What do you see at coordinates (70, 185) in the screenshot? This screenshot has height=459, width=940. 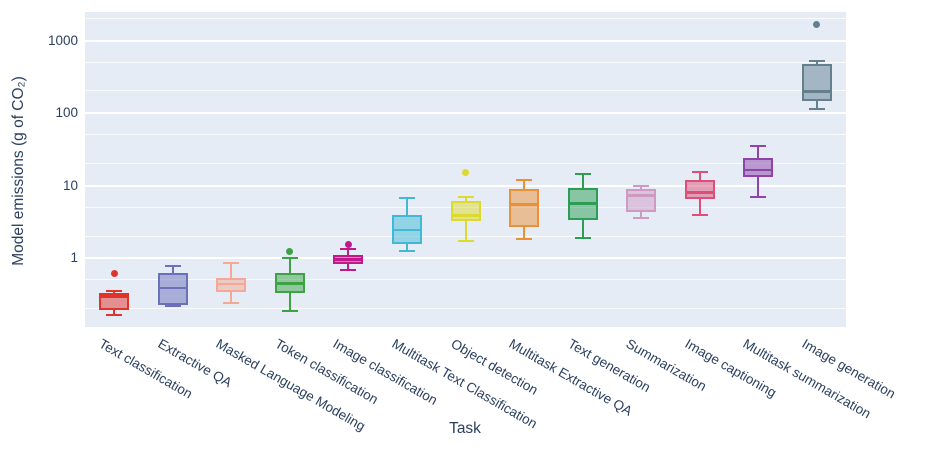 I see `y-tick-label: 10` at bounding box center [70, 185].